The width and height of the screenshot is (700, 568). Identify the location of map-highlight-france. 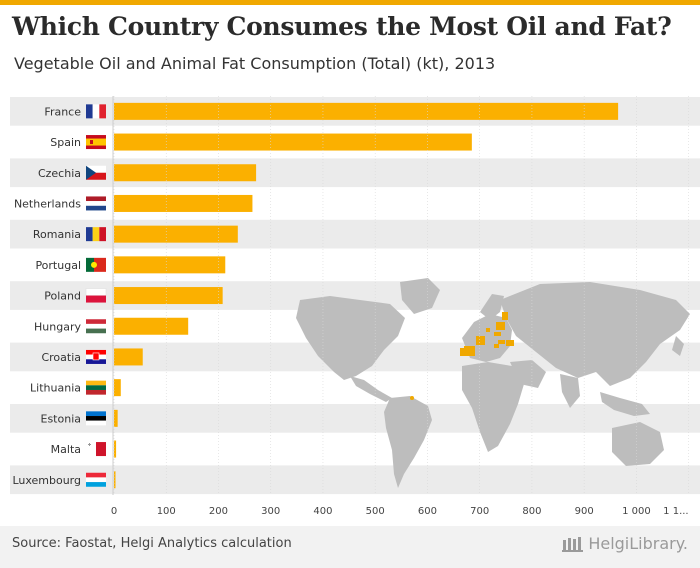
(480, 340).